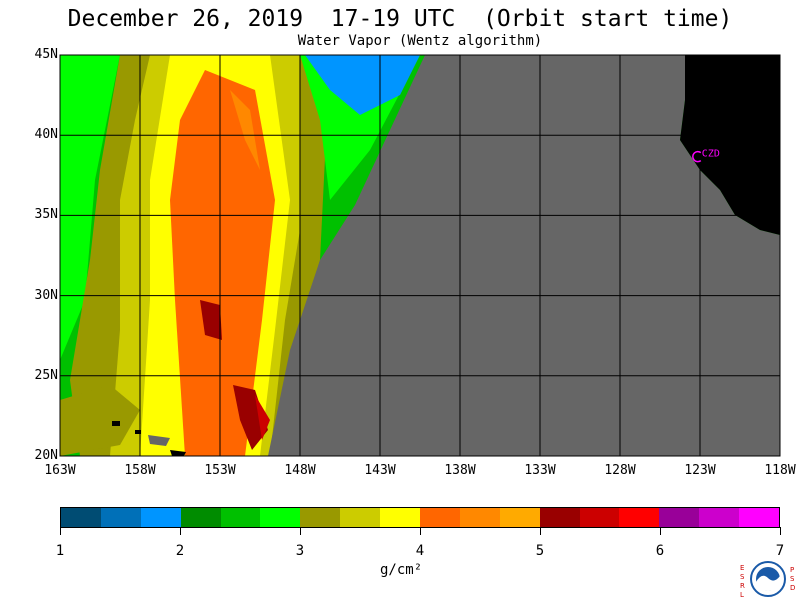 Image resolution: width=800 pixels, height=600 pixels. What do you see at coordinates (792, 570) in the screenshot?
I see `svg-text: P` at bounding box center [792, 570].